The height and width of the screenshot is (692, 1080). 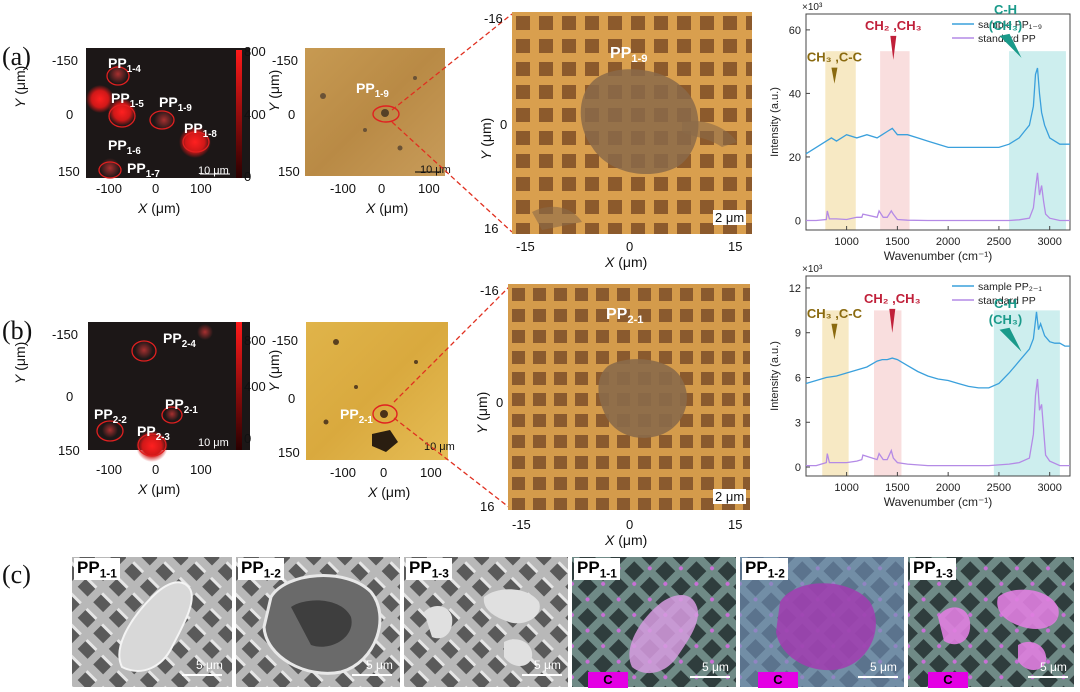 I want to click on pp-label: PP1-8, so click(x=200, y=130).